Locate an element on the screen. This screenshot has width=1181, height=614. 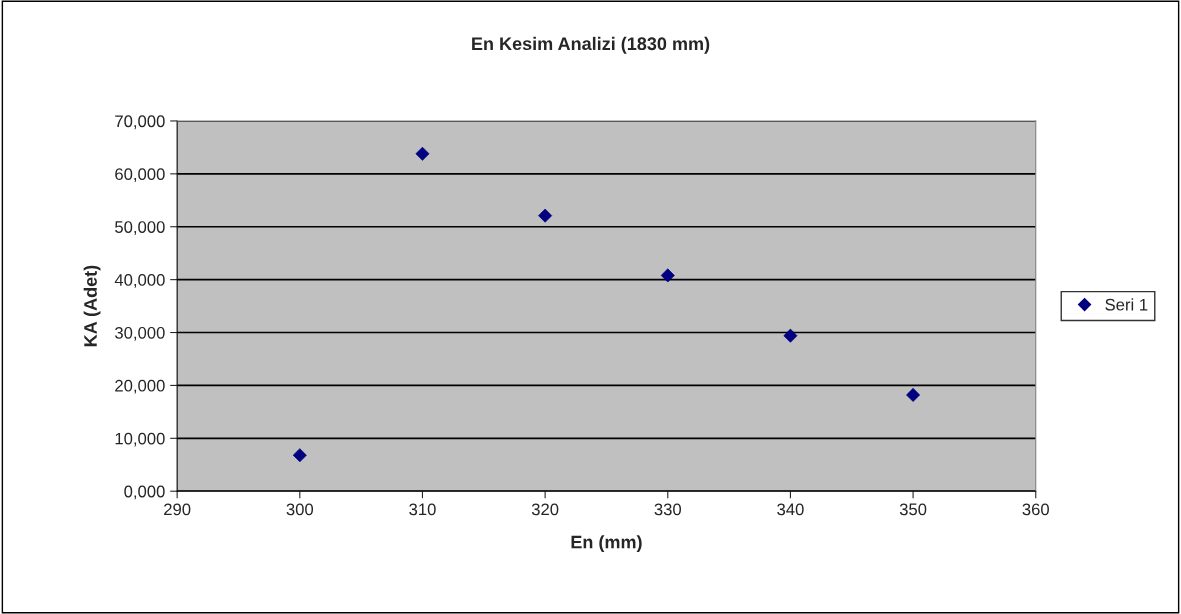
y-tick-label: 0,000 is located at coordinates (144, 492).